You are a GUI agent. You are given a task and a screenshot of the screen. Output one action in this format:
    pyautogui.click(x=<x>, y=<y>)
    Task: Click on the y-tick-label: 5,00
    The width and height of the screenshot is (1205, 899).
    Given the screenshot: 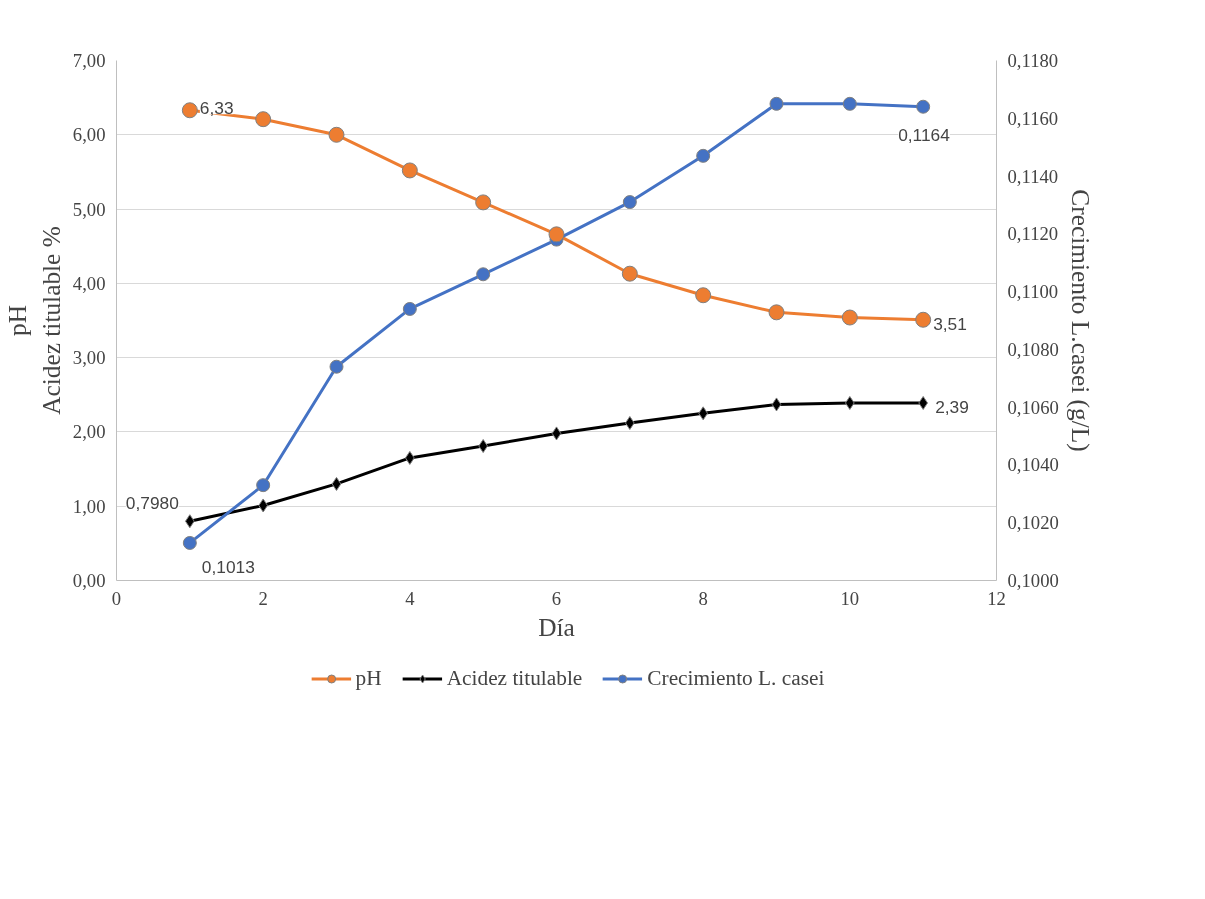 What is the action you would take?
    pyautogui.click(x=89, y=209)
    